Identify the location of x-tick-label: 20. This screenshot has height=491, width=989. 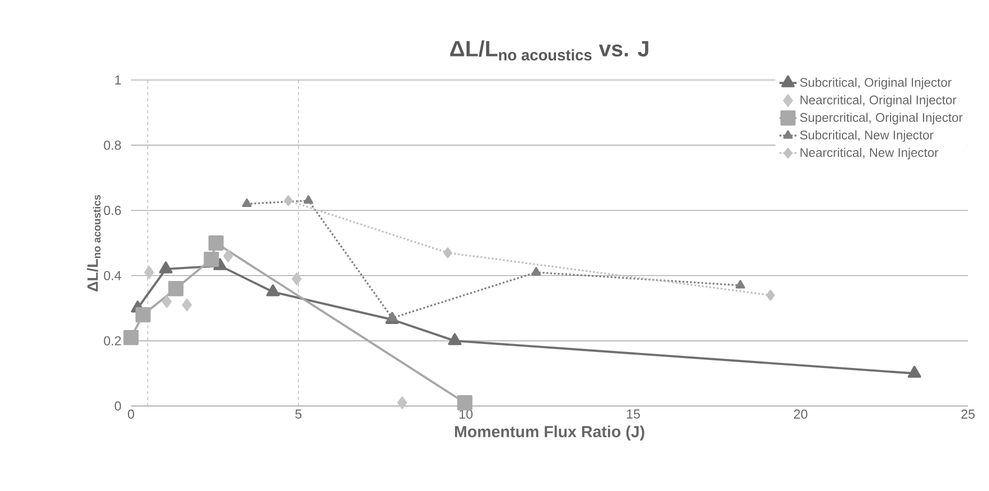
(801, 414).